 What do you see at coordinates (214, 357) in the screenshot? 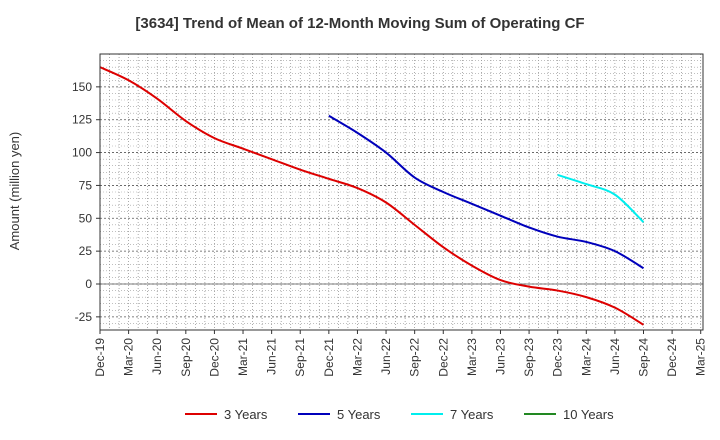
I see `x-tick-label: Dec-20` at bounding box center [214, 357].